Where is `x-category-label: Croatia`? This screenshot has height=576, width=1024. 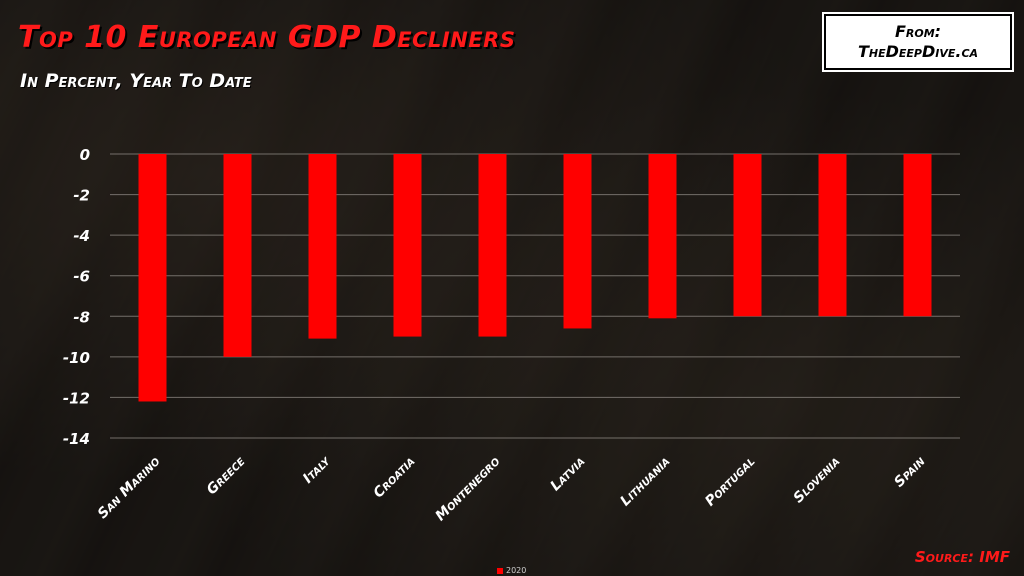 x-category-label: Croatia is located at coordinates (395, 478).